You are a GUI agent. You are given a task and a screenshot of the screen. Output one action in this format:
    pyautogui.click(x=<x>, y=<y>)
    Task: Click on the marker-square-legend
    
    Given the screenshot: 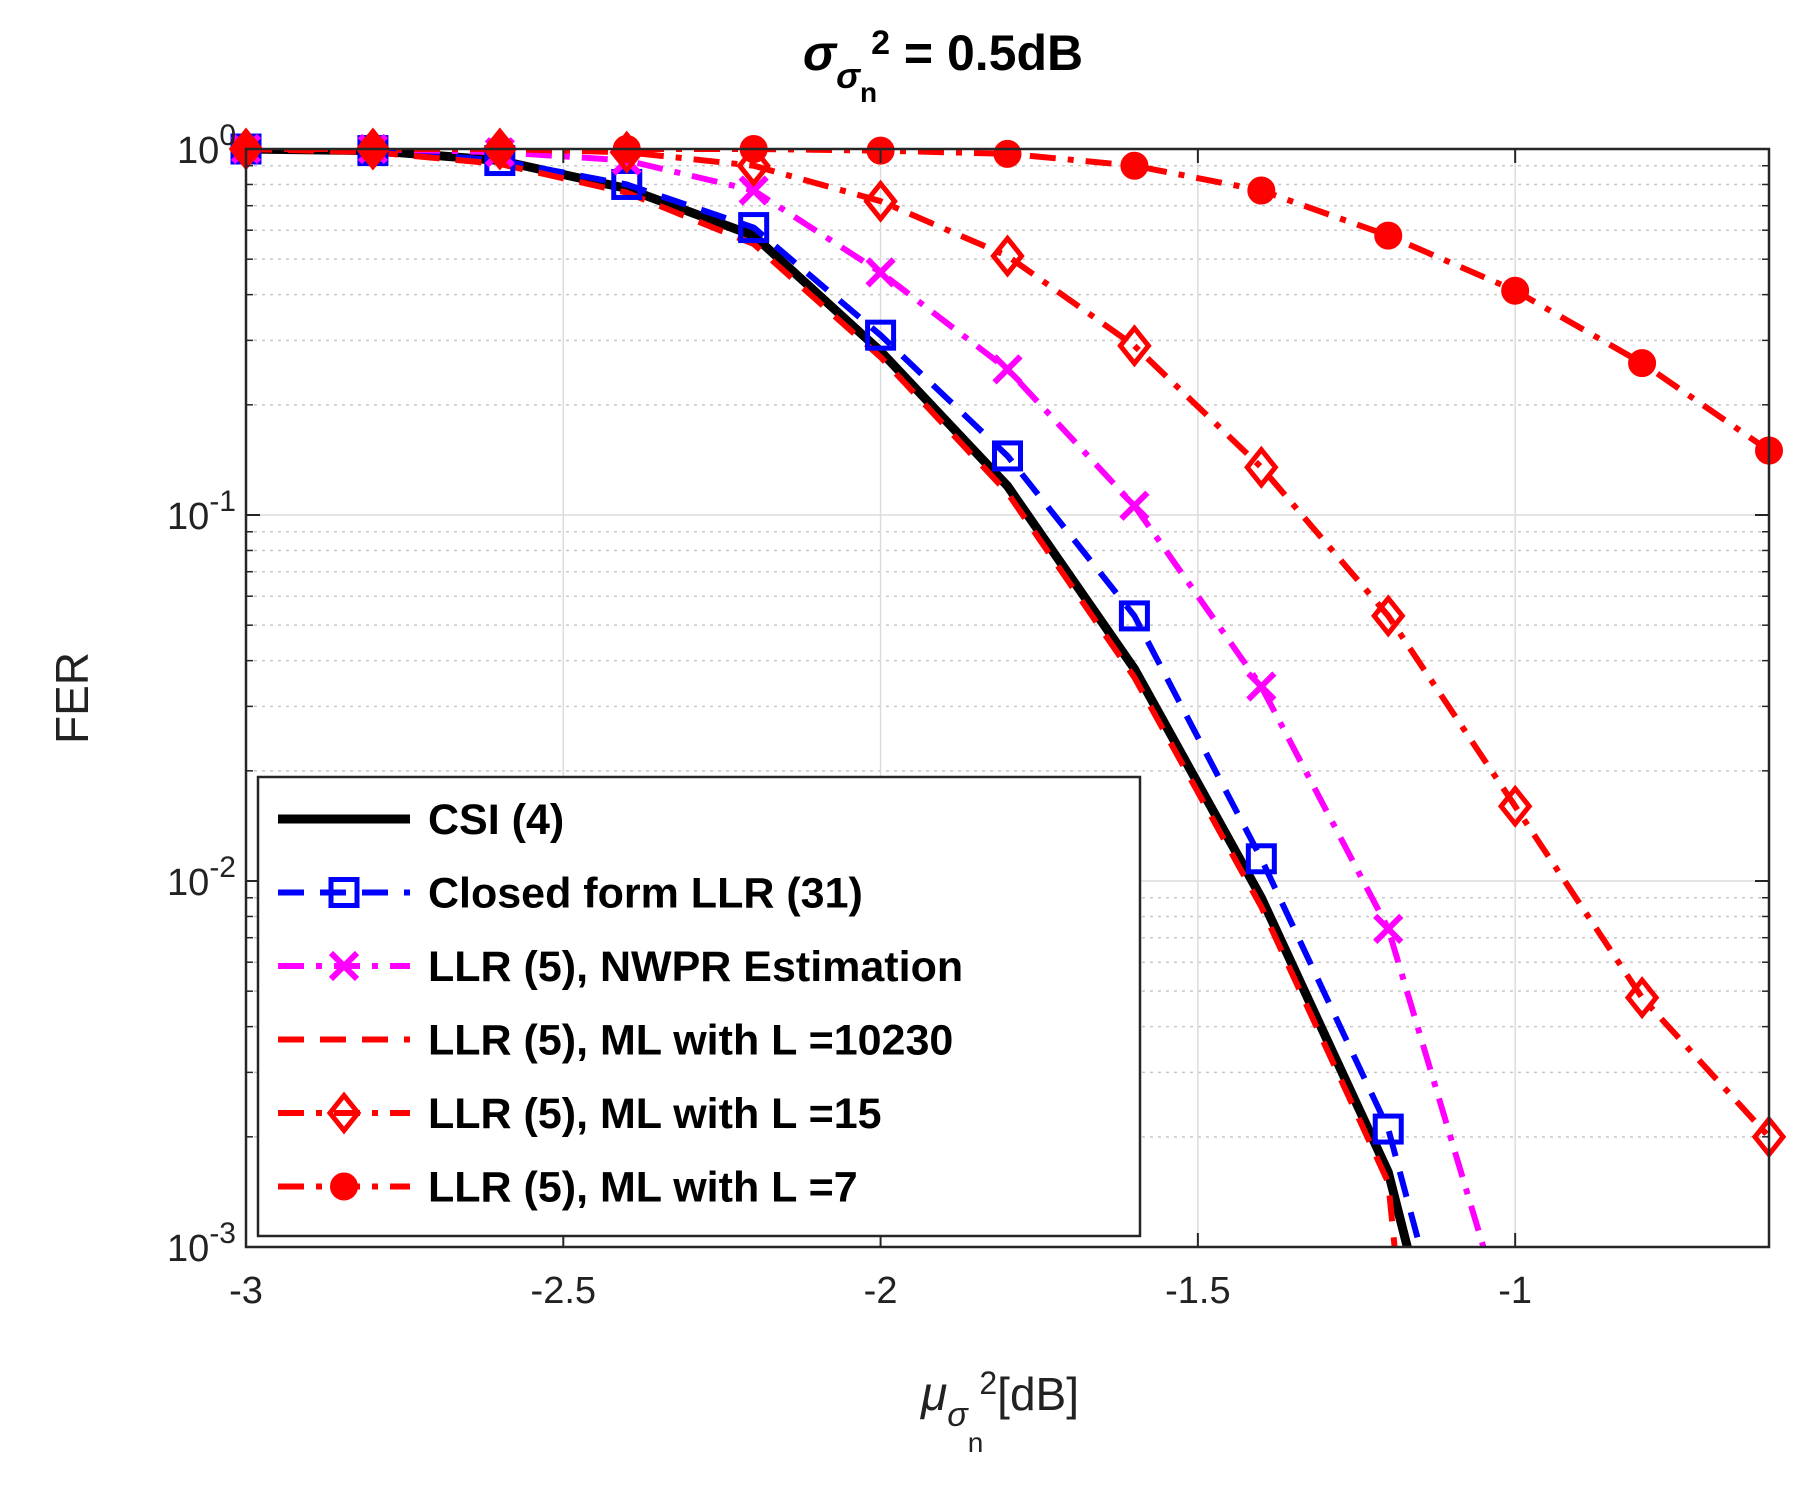 What is the action you would take?
    pyautogui.click(x=344, y=892)
    